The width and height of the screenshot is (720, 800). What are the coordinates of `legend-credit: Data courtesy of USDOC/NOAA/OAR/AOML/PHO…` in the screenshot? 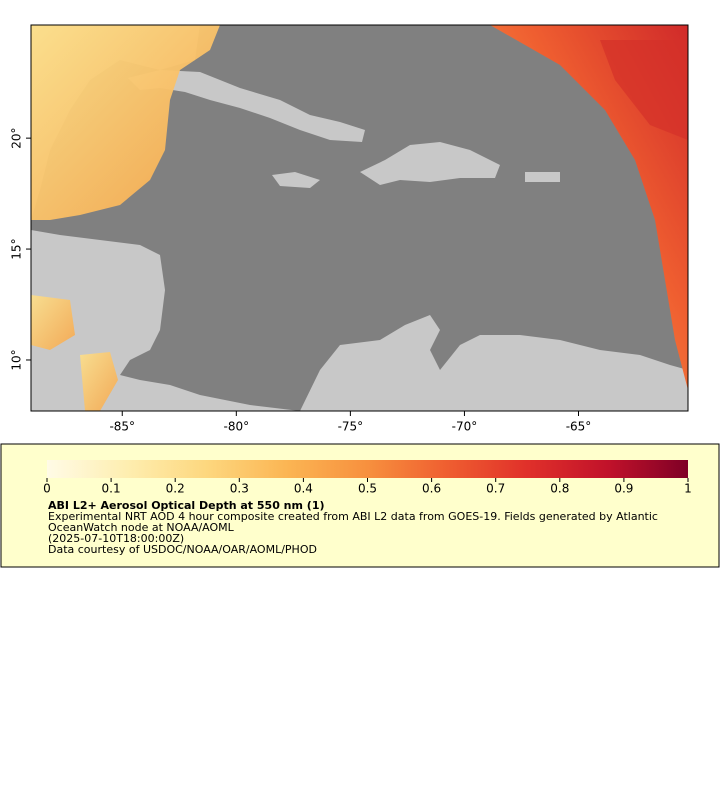 It's located at (182, 549).